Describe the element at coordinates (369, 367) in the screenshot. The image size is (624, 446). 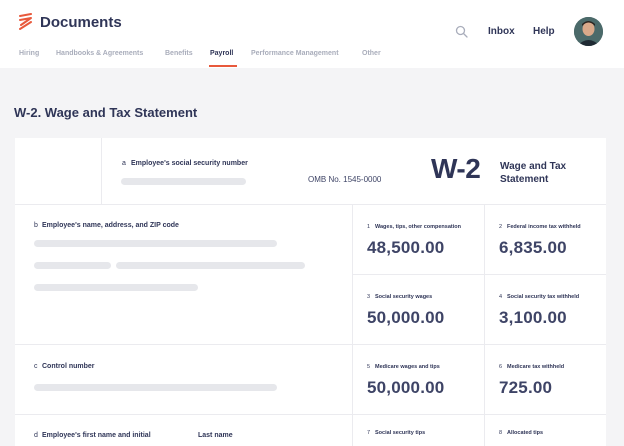
I see `box-5-number: 5` at that location.